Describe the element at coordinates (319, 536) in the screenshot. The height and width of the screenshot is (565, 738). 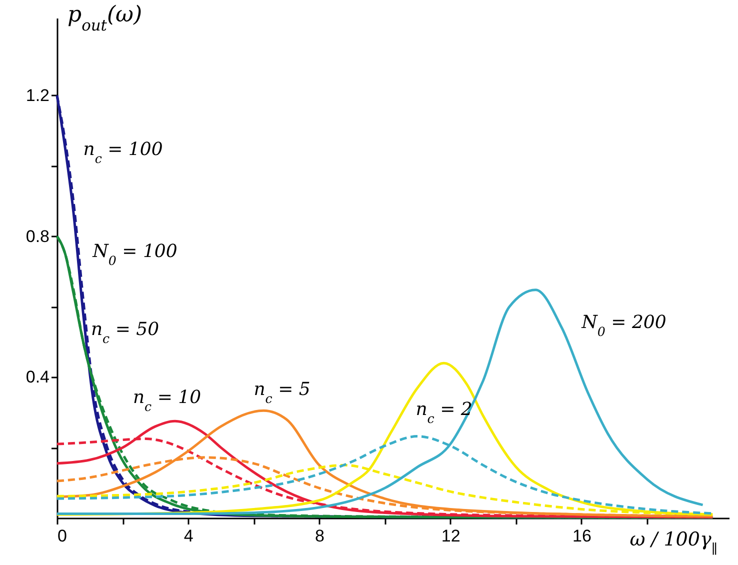
I see `x-tick-label: 8` at that location.